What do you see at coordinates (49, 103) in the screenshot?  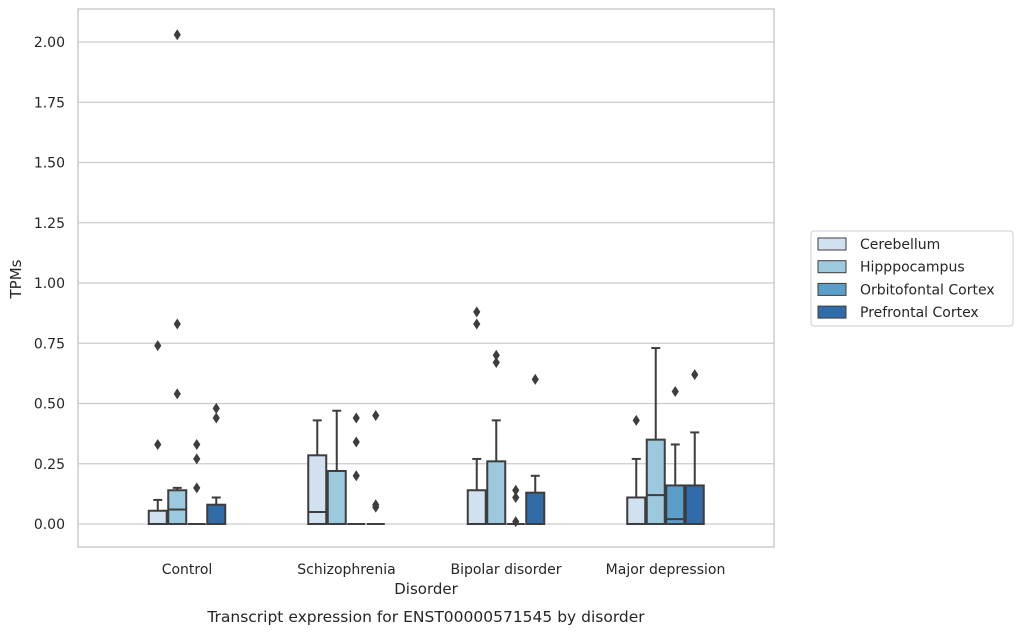 I see `y-tick-label: 1.75` at bounding box center [49, 103].